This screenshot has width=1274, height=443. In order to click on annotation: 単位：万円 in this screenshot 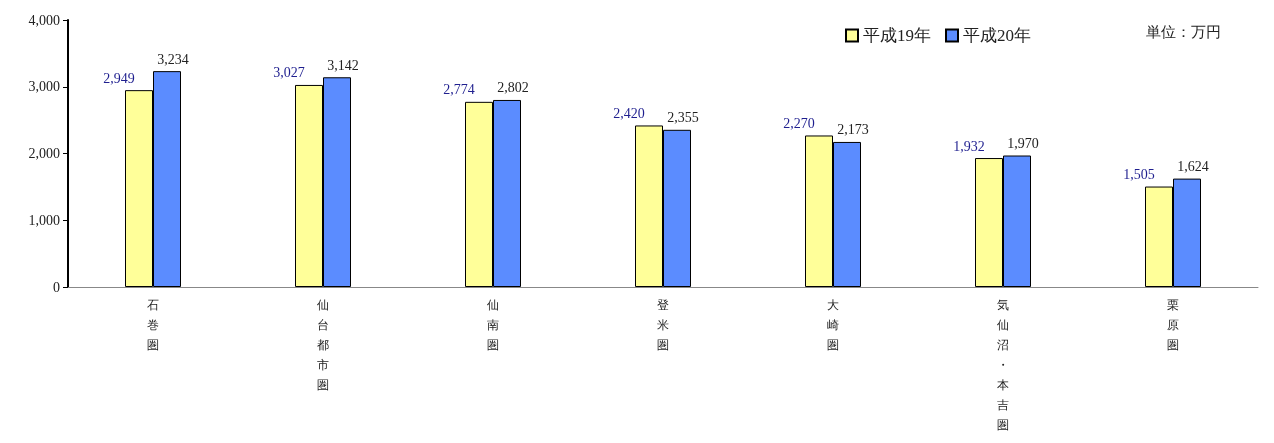, I will do `click(1183, 31)`.